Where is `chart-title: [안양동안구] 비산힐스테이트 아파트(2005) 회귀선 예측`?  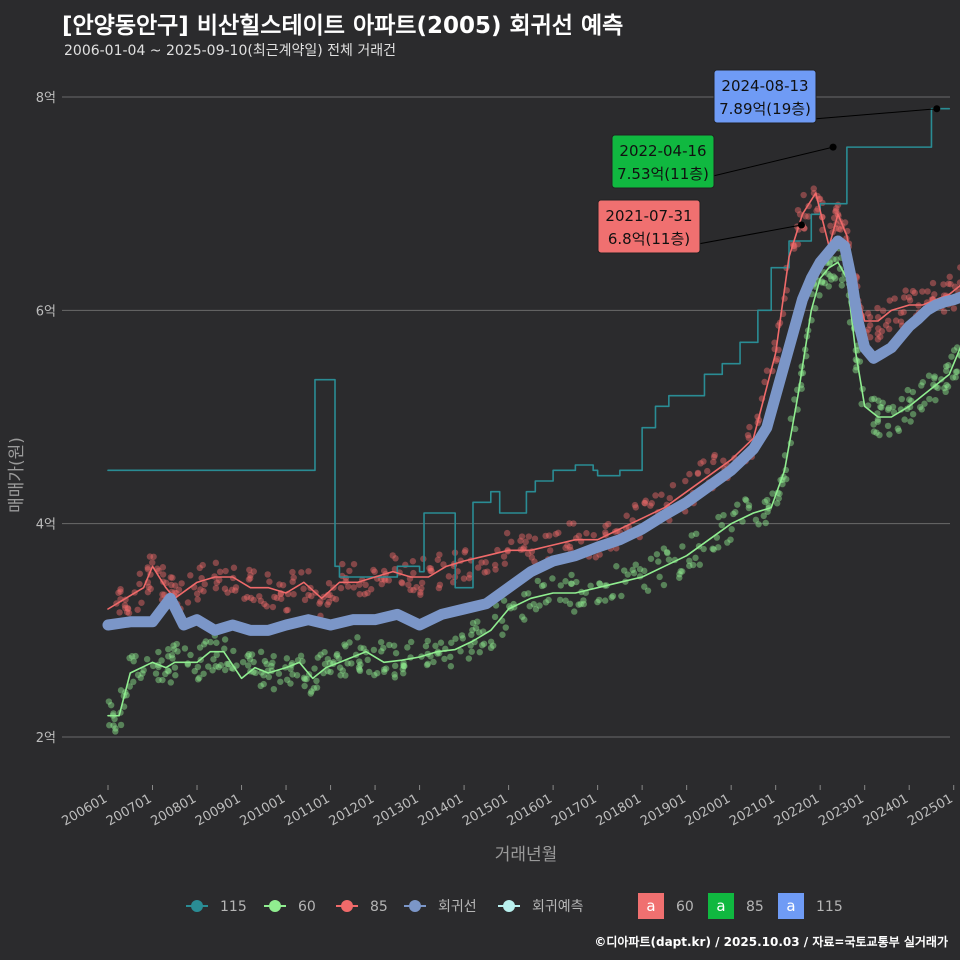
chart-title: [안양동안구] 비산힐스테이트 아파트(2005) 회귀선 예측 is located at coordinates (343, 26).